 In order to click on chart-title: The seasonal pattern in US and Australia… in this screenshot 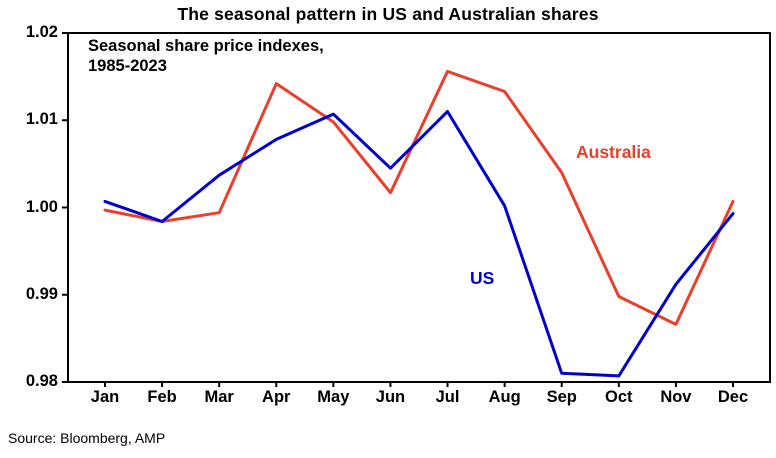, I will do `click(388, 14)`.